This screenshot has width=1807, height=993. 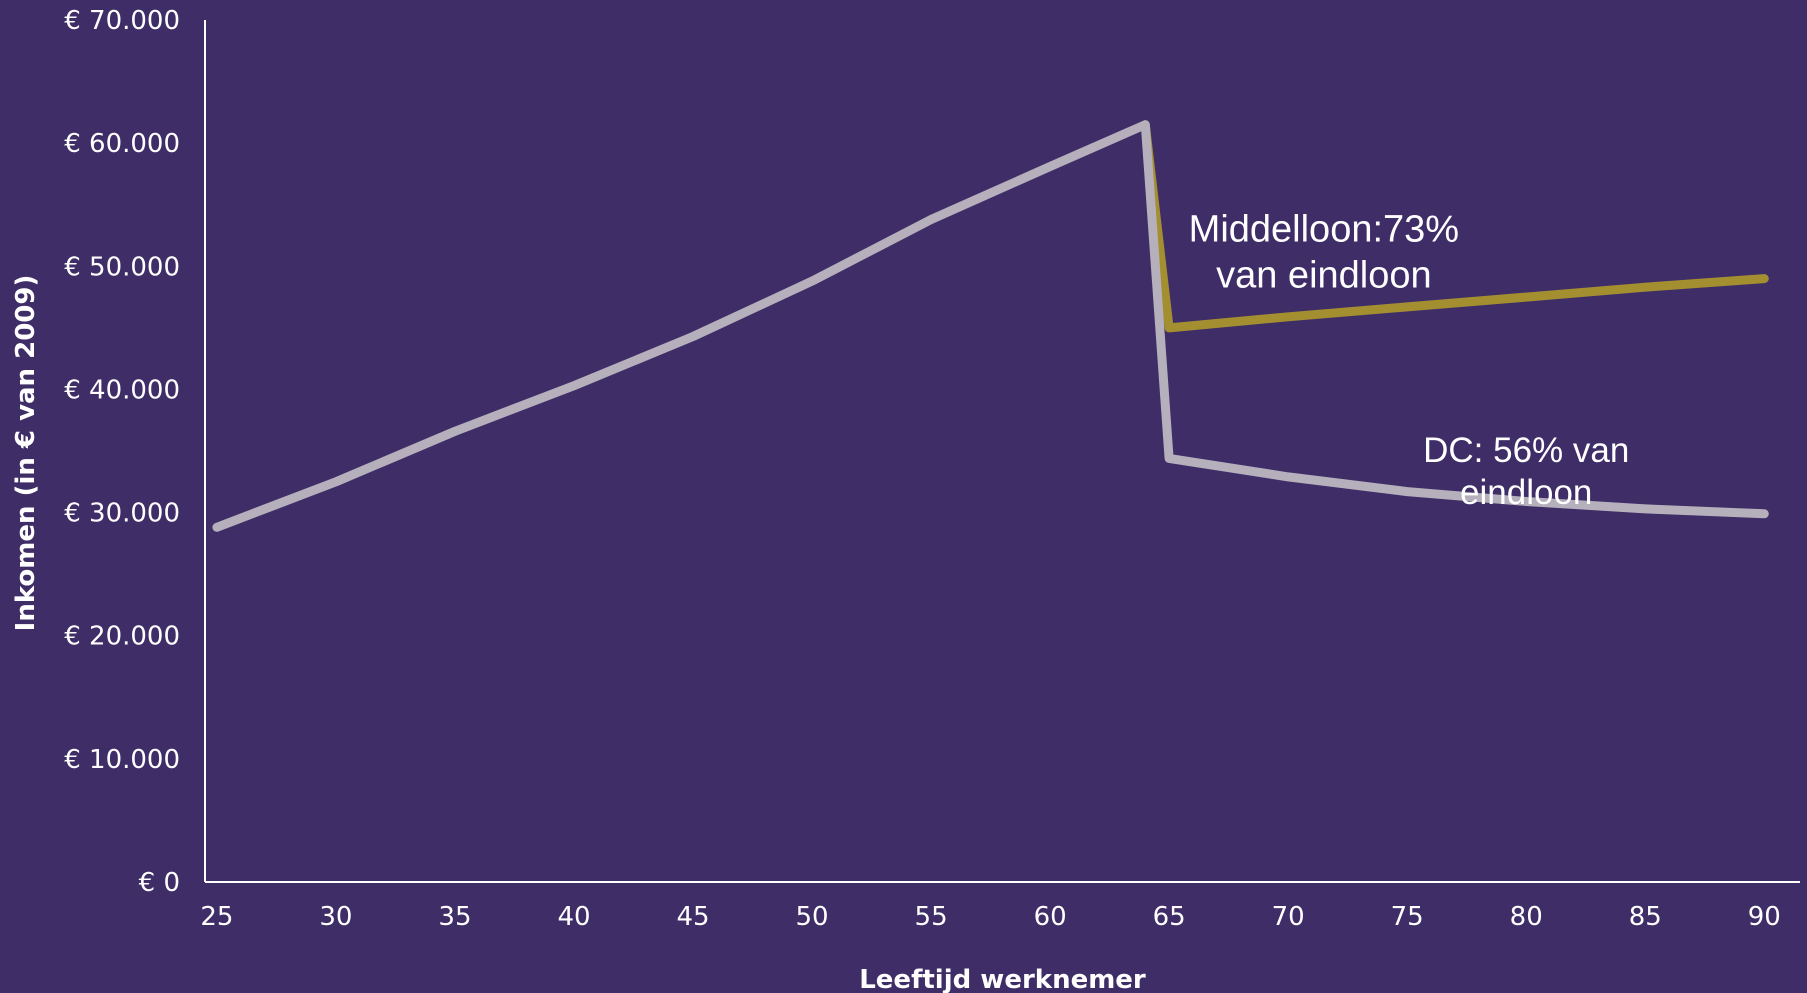 I want to click on x-tick-label: 65, so click(x=1169, y=917).